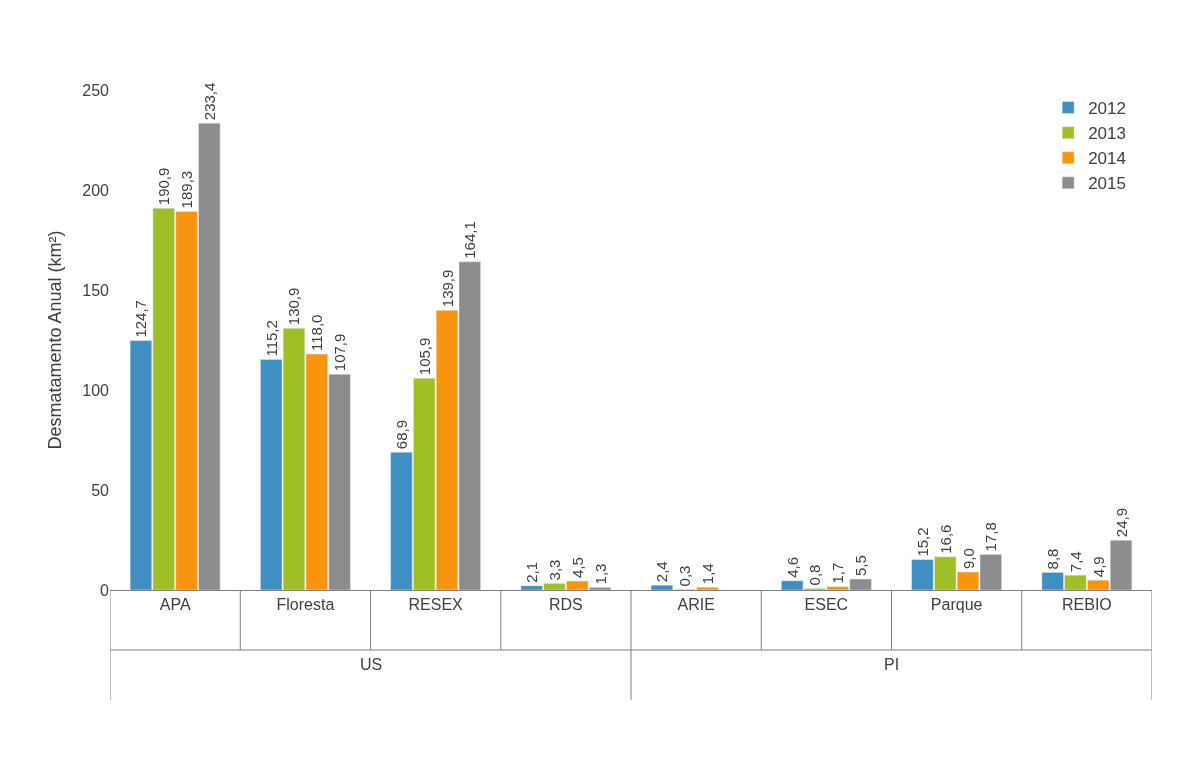 This screenshot has height=760, width=1192. Describe the element at coordinates (532, 572) in the screenshot. I see `data-label: 2,1` at that location.